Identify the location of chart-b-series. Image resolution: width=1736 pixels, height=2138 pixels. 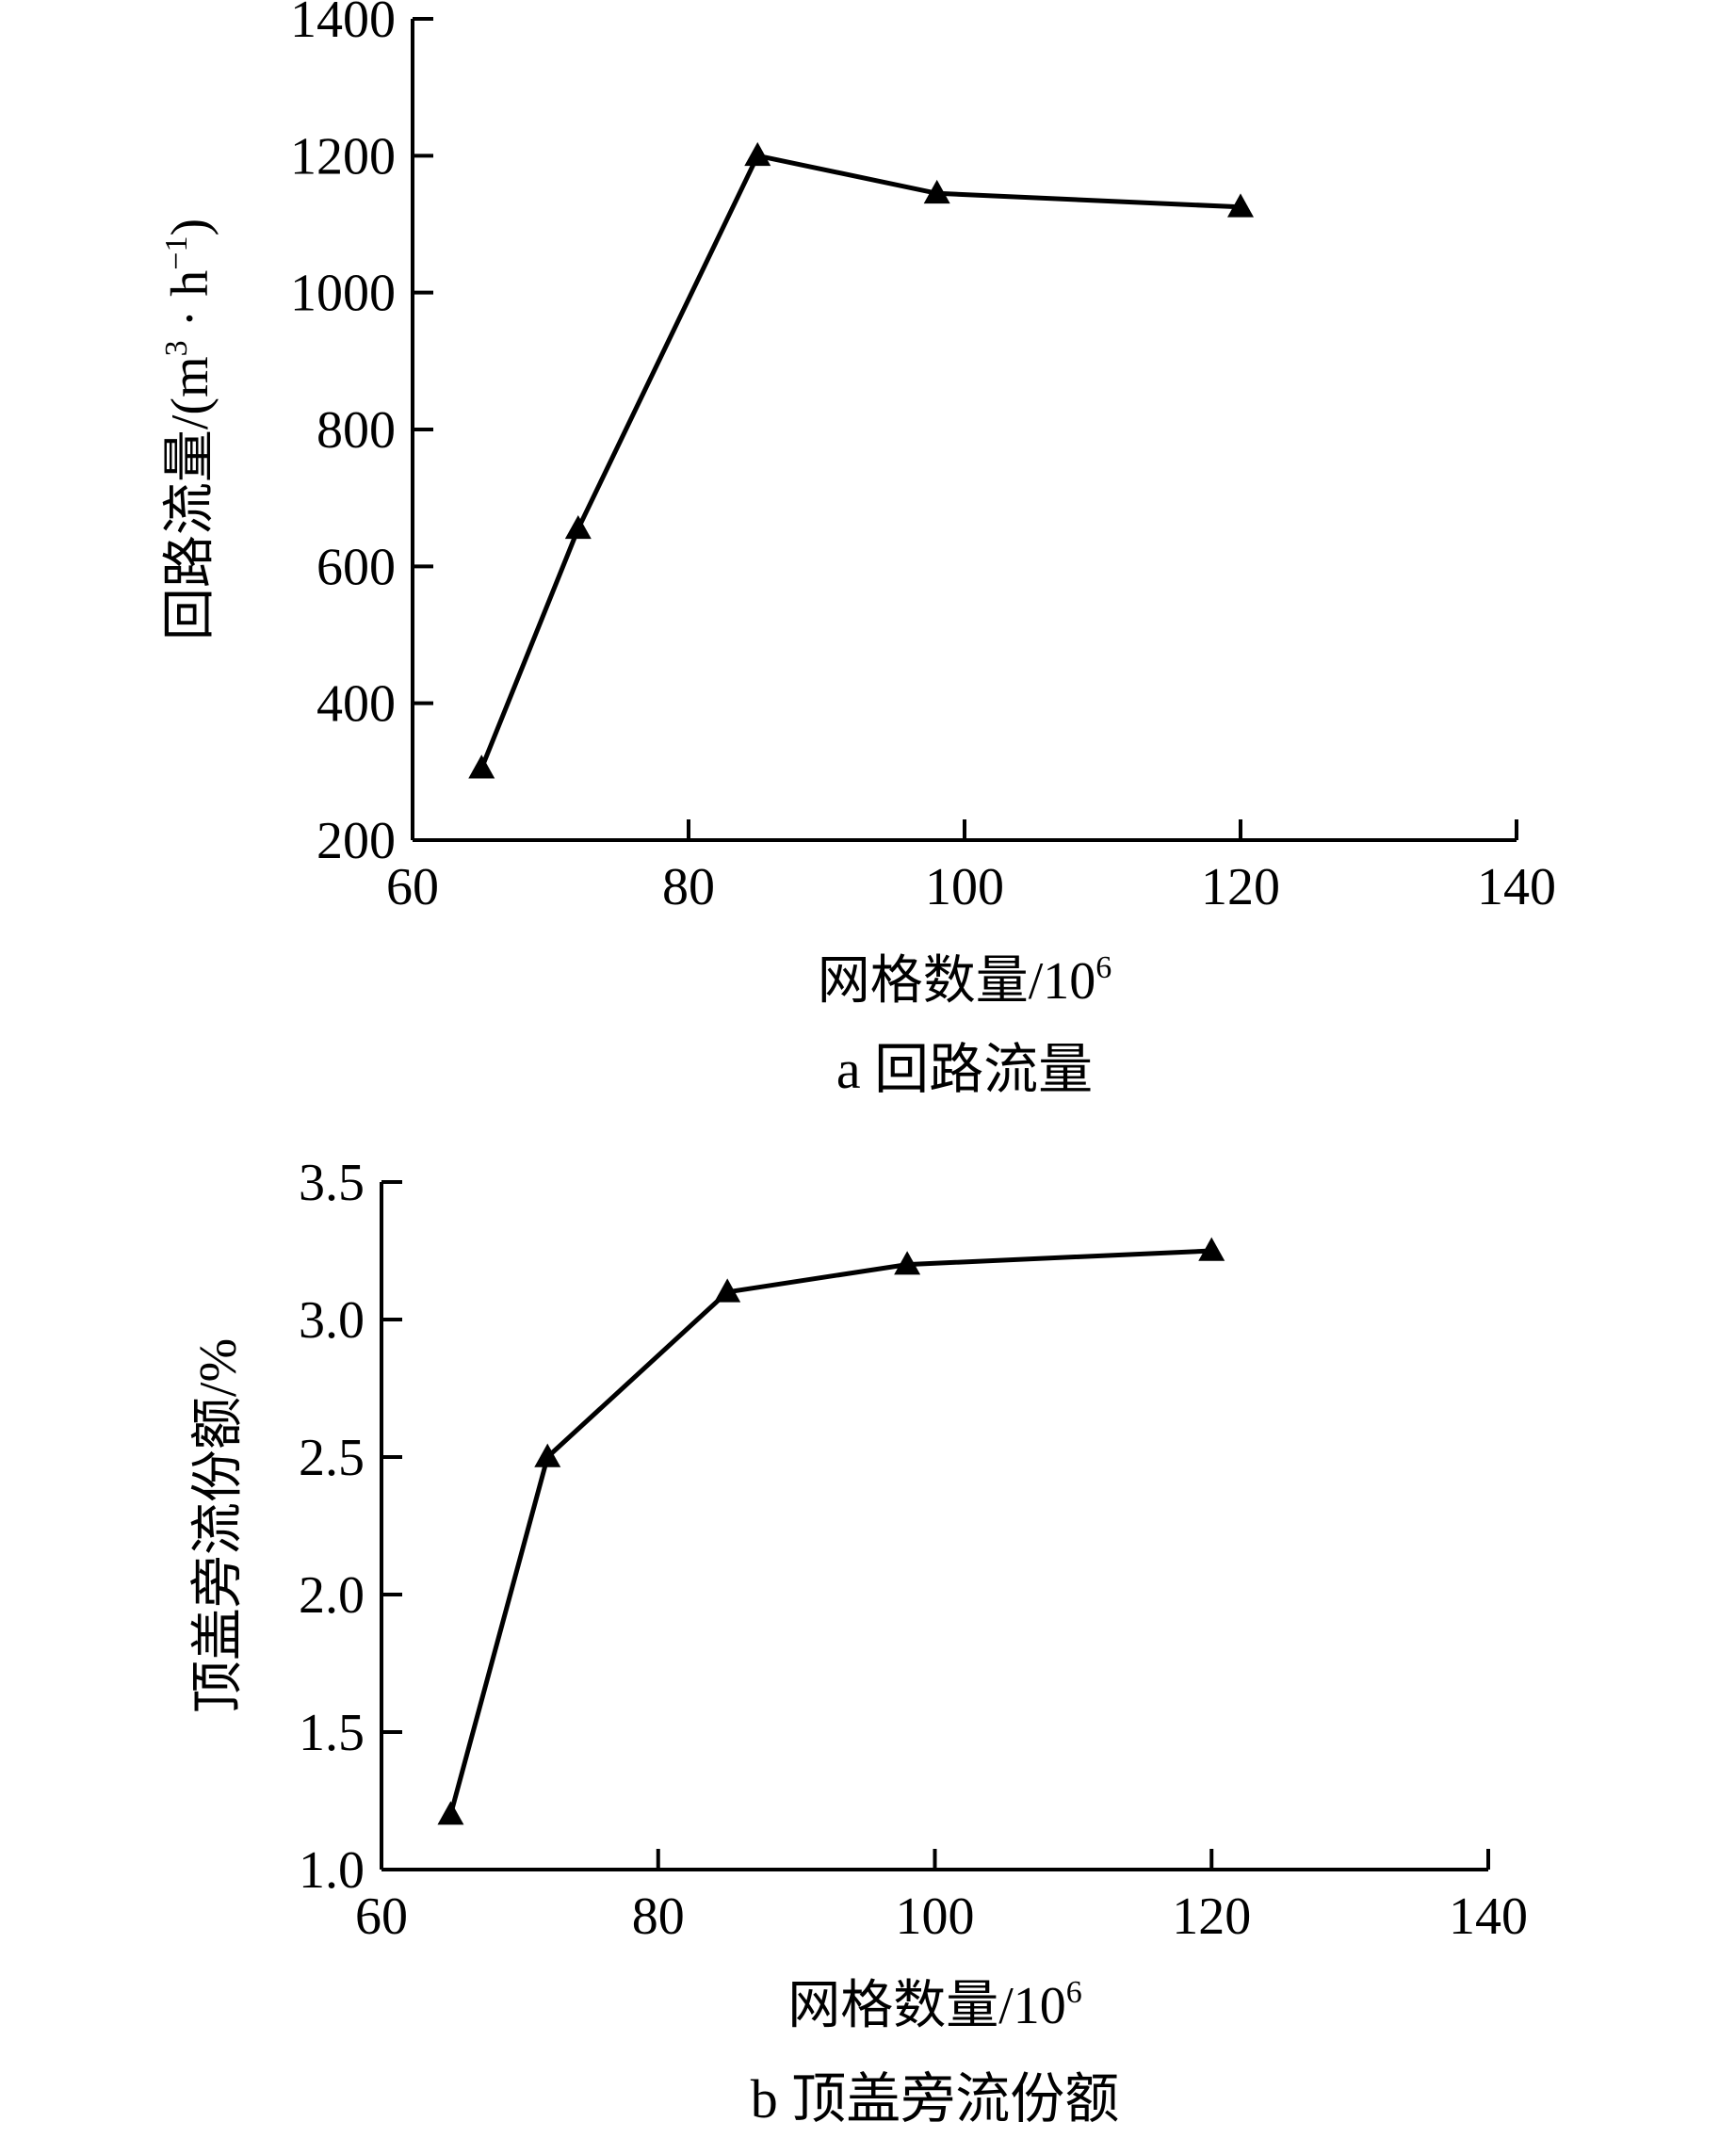
(831, 1531).